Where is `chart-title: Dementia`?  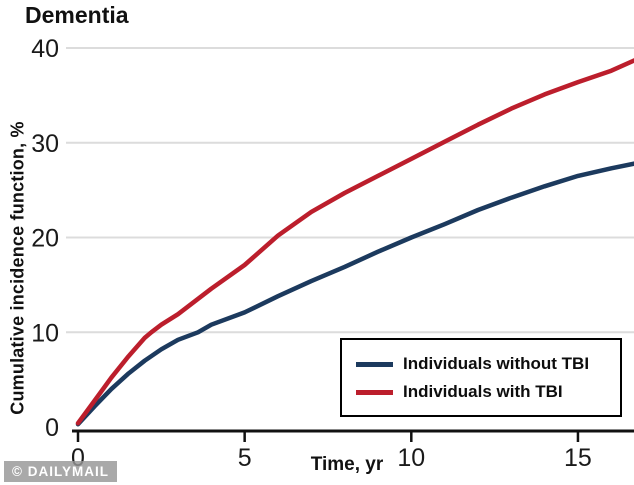
chart-title: Dementia is located at coordinates (77, 15).